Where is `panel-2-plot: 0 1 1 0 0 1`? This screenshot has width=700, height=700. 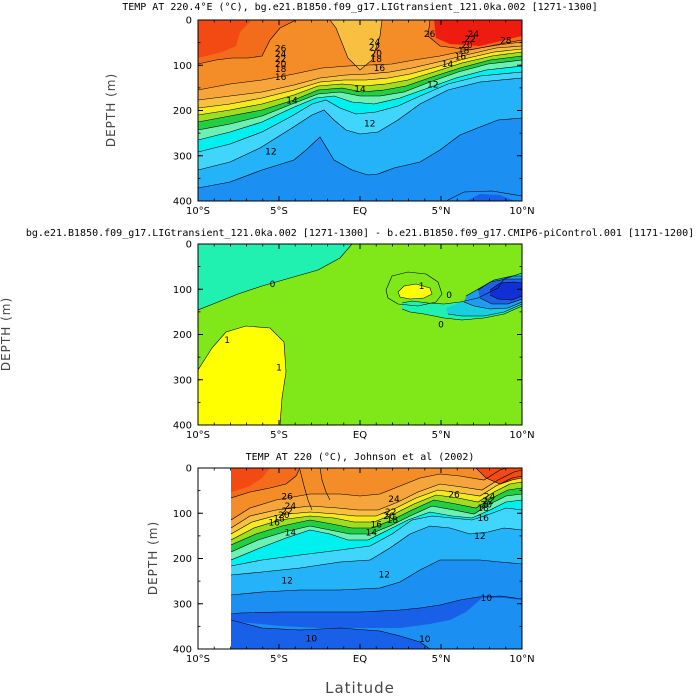 panel-2-plot: 0 1 1 0 0 1 is located at coordinates (360, 334).